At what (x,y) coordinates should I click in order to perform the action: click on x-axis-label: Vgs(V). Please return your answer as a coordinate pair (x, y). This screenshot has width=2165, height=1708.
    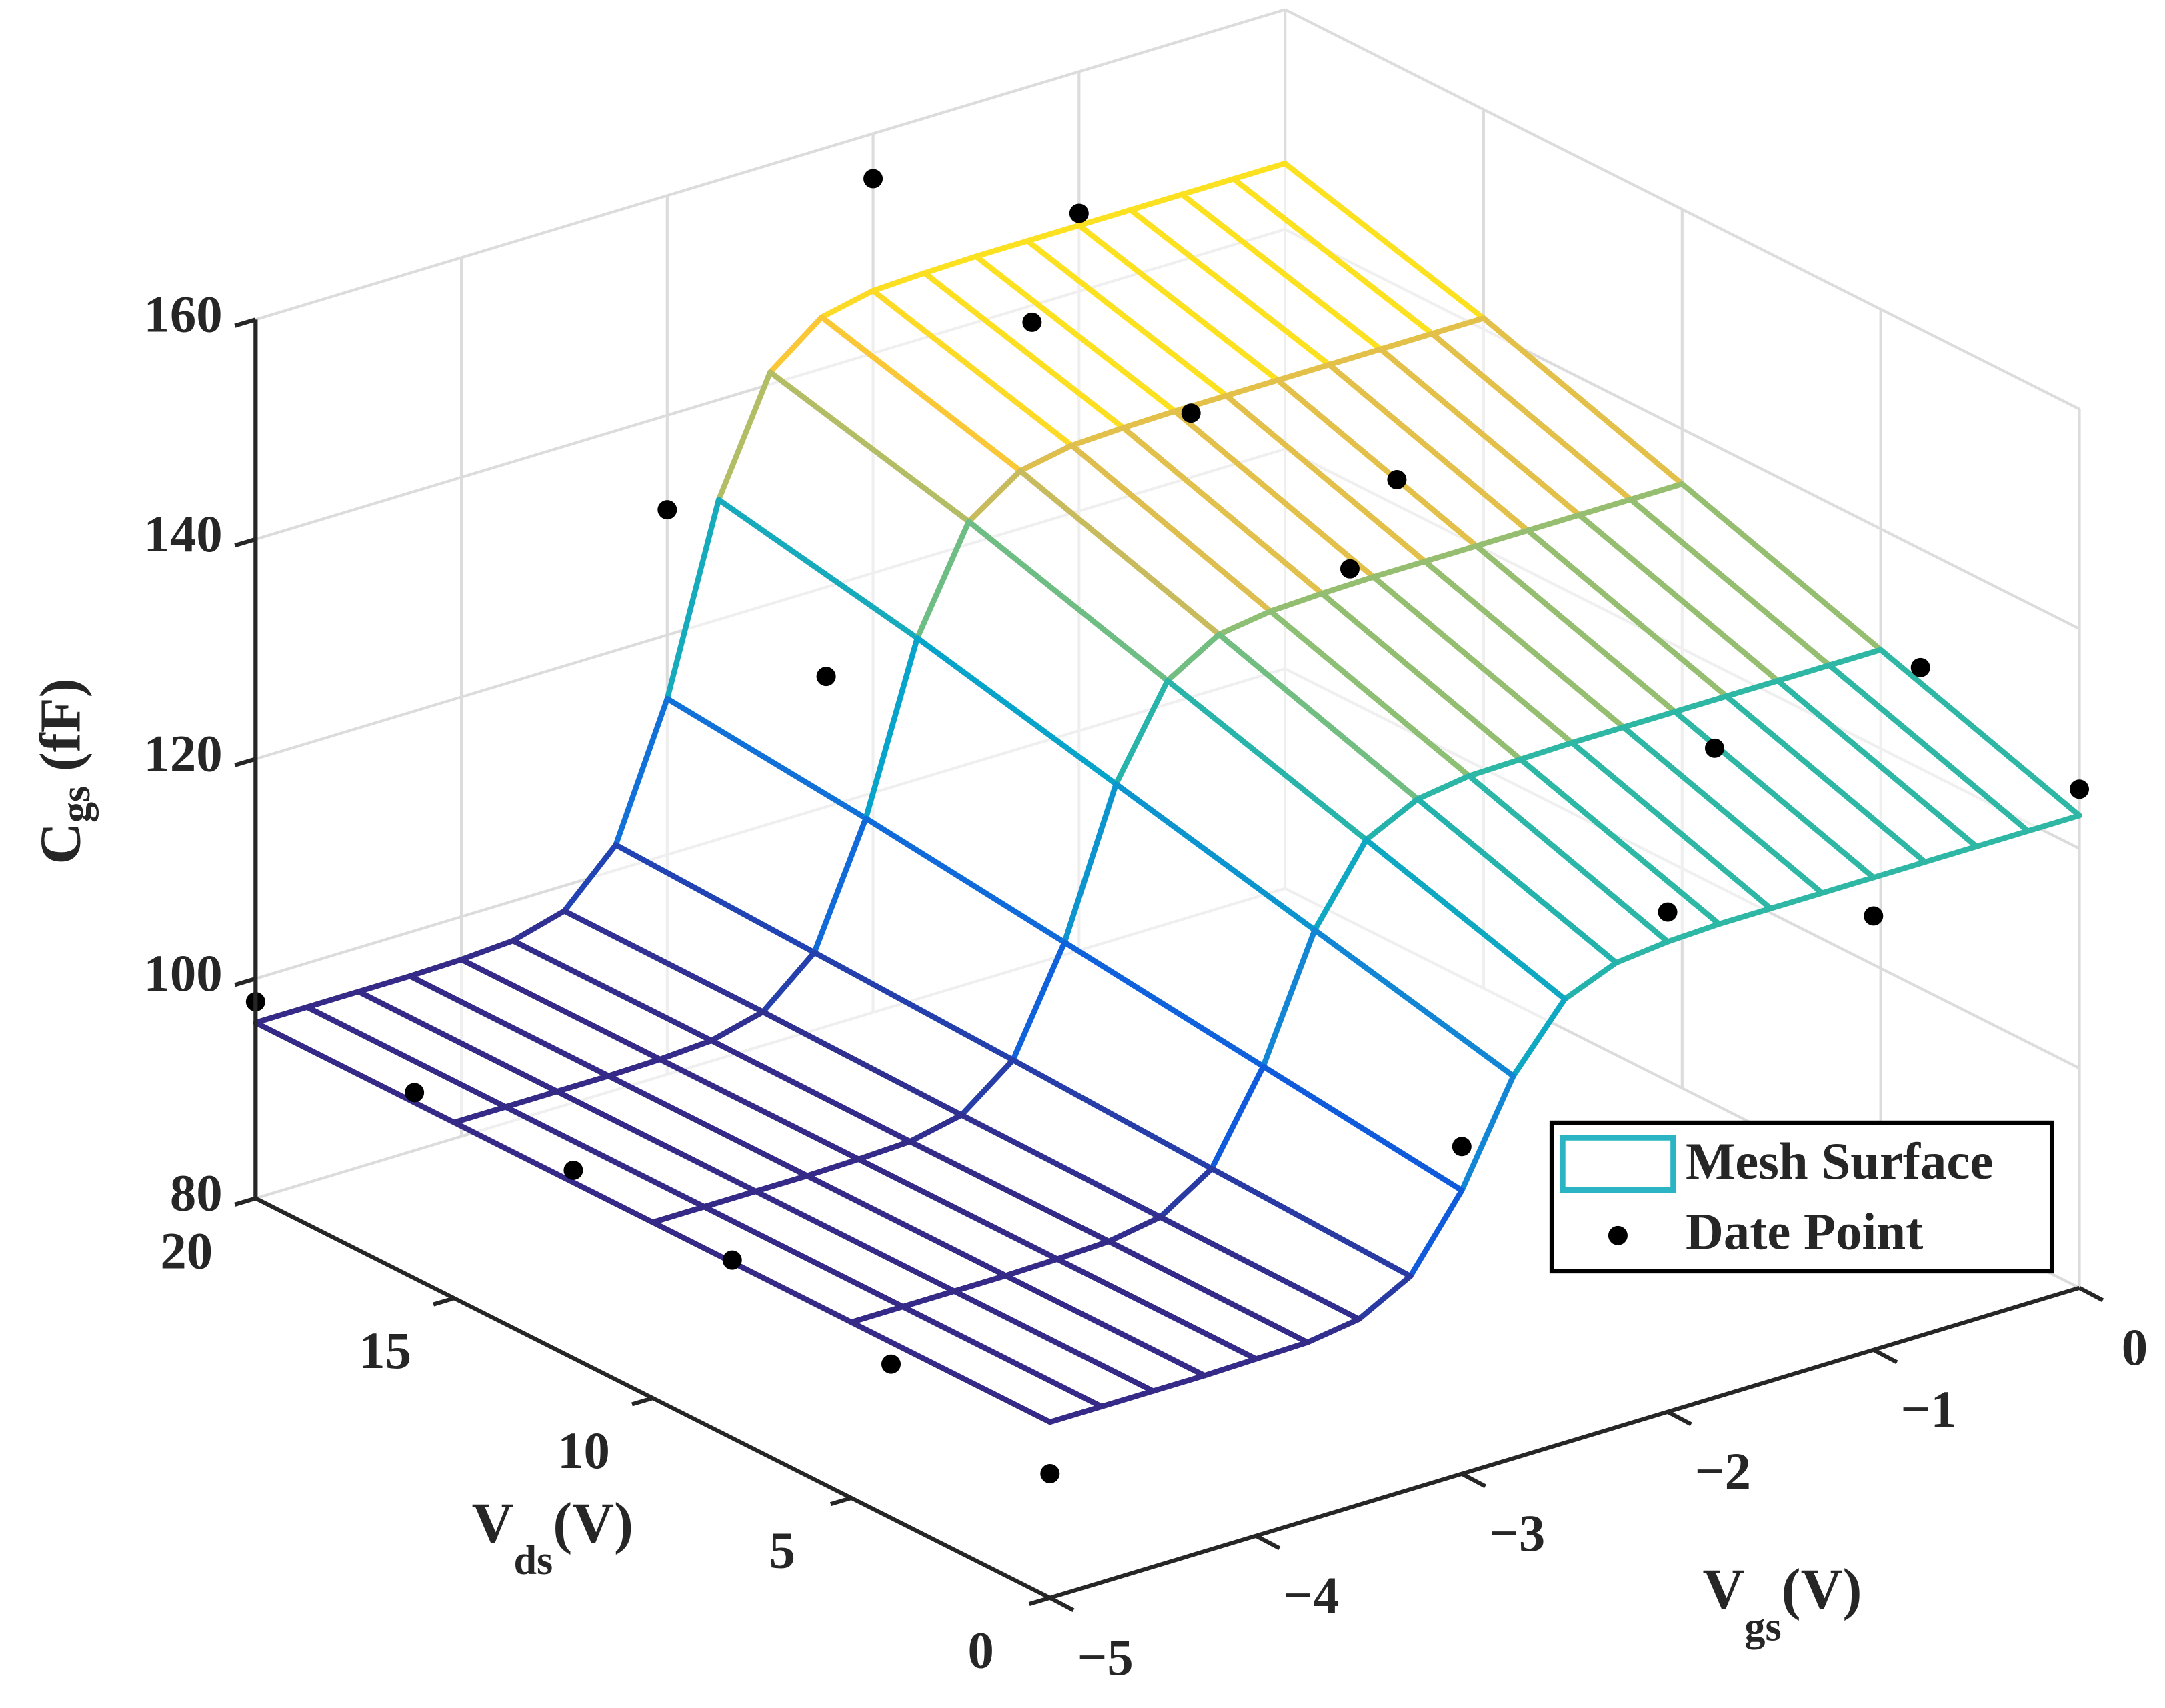
    Looking at the image, I should click on (1782, 1603).